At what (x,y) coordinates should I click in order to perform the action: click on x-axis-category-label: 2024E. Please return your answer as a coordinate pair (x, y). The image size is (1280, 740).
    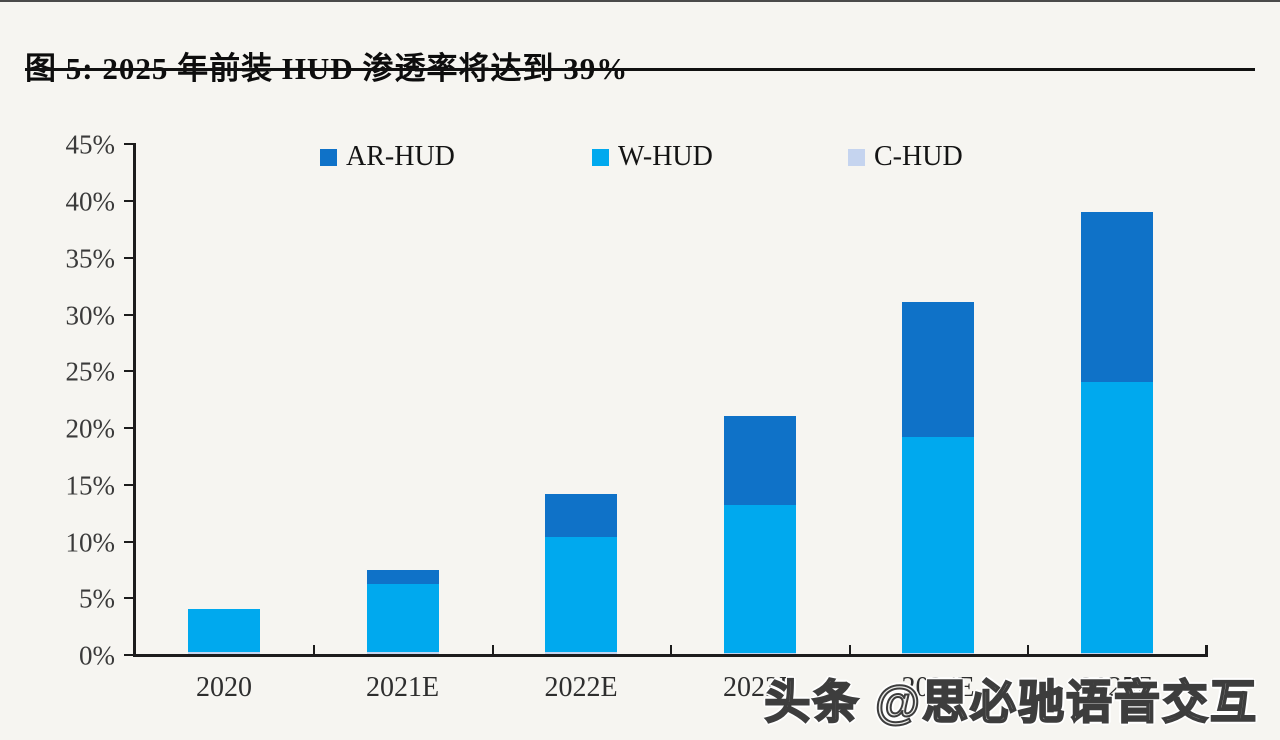
    Looking at the image, I should click on (938, 687).